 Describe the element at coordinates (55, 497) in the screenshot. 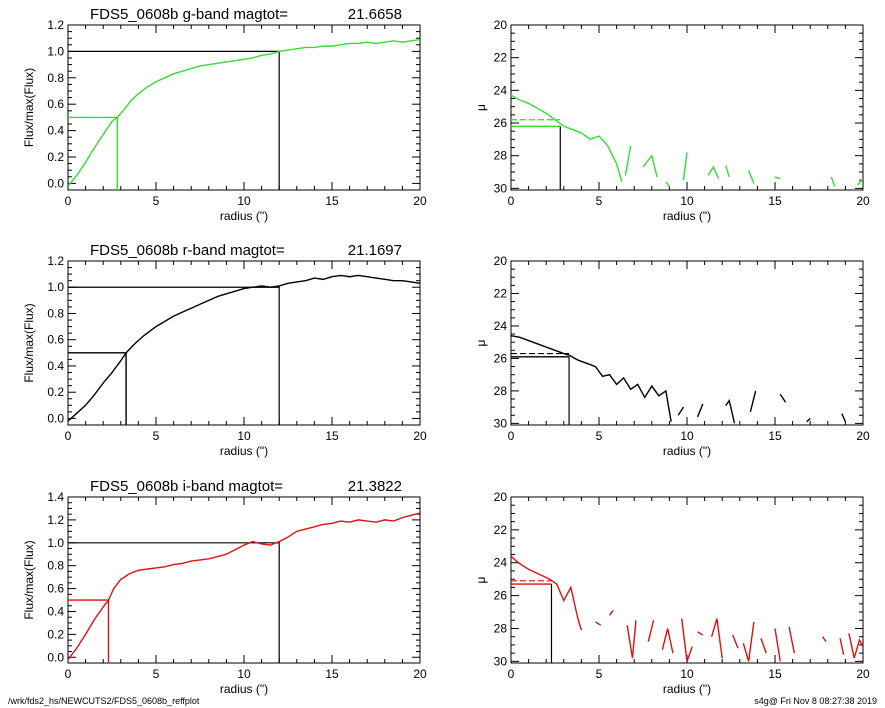

I see `y-tick-label: 1.4` at that location.